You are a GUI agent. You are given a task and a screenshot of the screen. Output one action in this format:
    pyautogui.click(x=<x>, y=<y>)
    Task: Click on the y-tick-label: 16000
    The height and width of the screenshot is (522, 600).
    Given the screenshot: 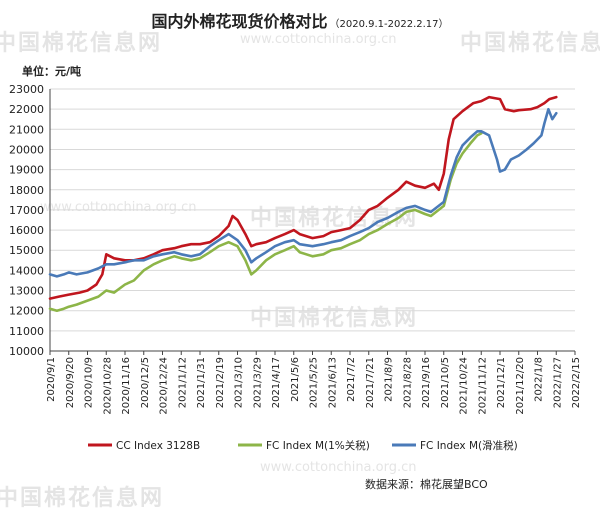 What is the action you would take?
    pyautogui.click(x=26, y=230)
    